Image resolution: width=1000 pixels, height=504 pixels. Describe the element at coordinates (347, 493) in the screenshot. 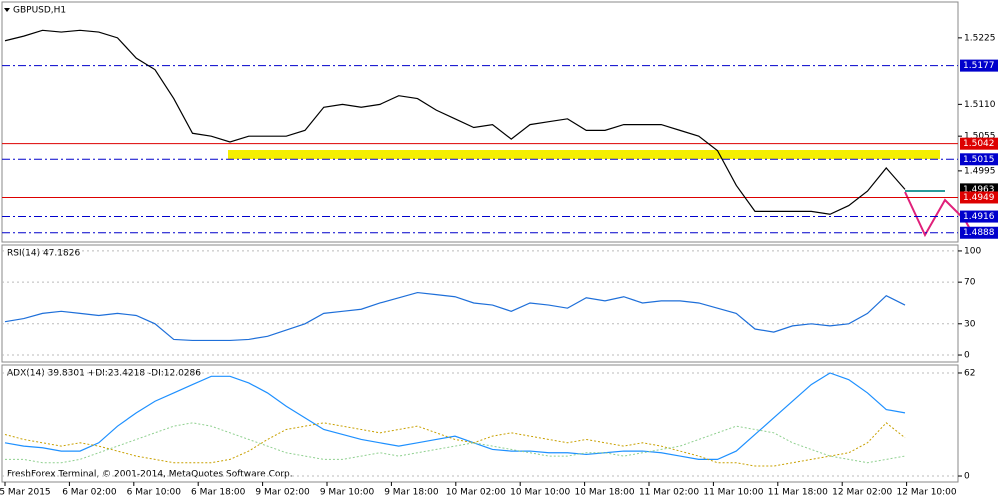

I see `x-tick-label: 9 Mar 10:00` at that location.